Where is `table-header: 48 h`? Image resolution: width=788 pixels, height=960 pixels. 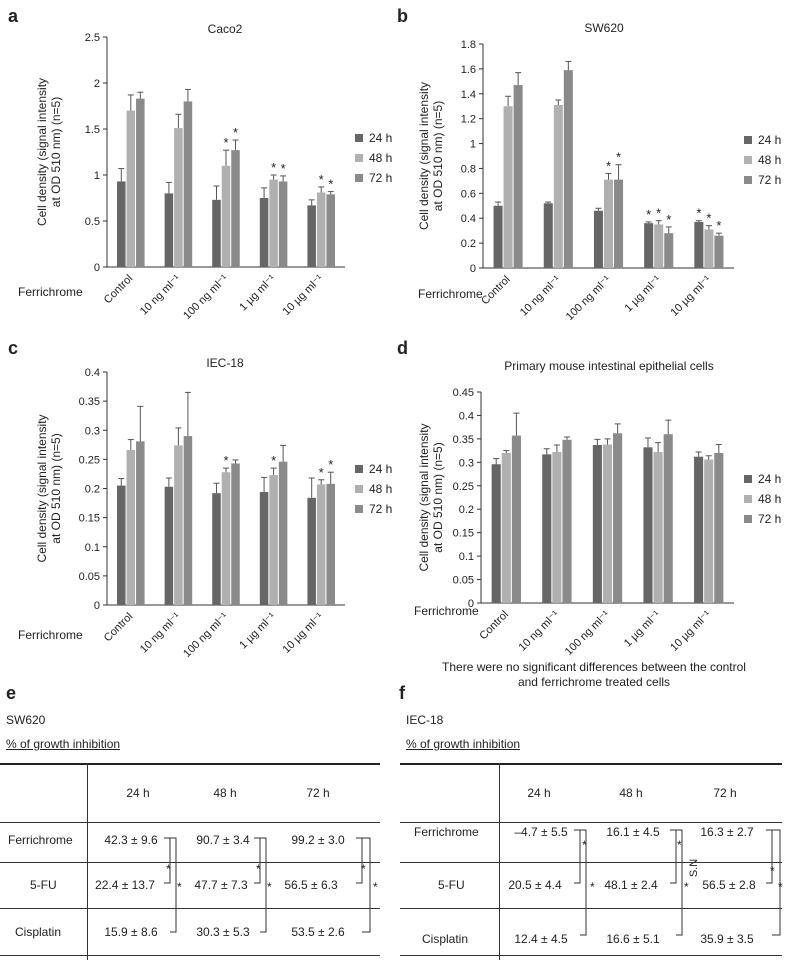 table-header: 48 h is located at coordinates (225, 793).